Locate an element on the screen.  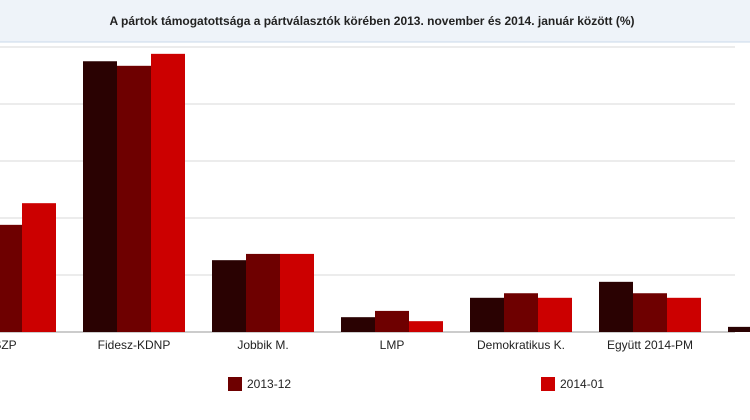
x-tick-label: Fidesz-KDNP is located at coordinates (134, 345).